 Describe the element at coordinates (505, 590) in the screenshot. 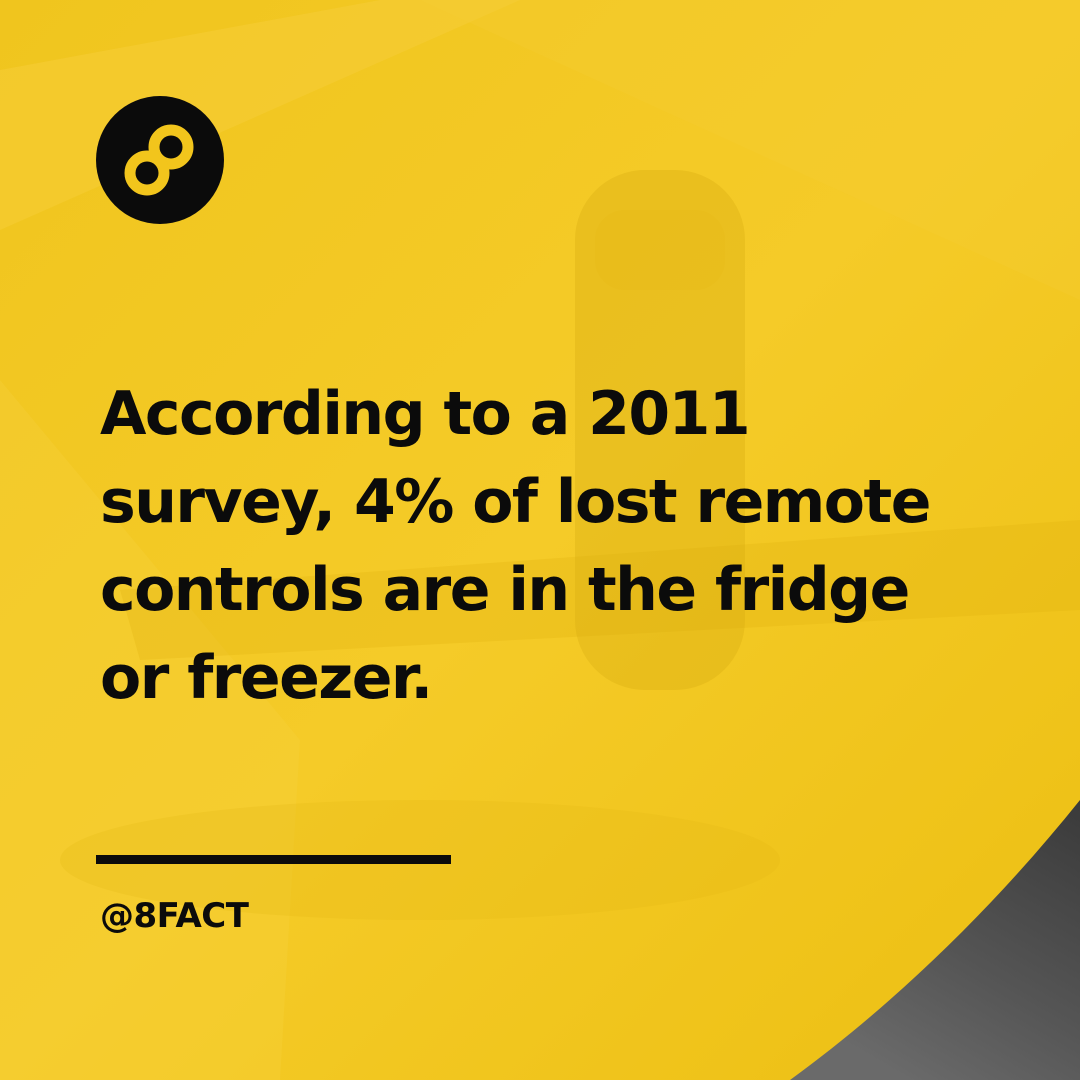

I see `fact-line: controls are in the fridge` at that location.